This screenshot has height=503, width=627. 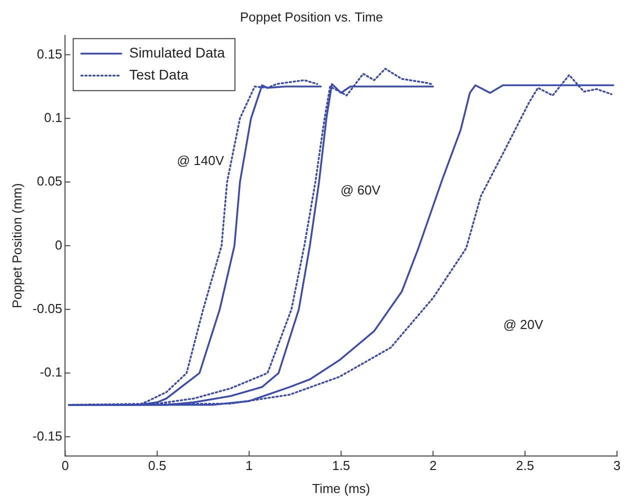 I want to click on x-axis-title: Time (ms), so click(x=341, y=488).